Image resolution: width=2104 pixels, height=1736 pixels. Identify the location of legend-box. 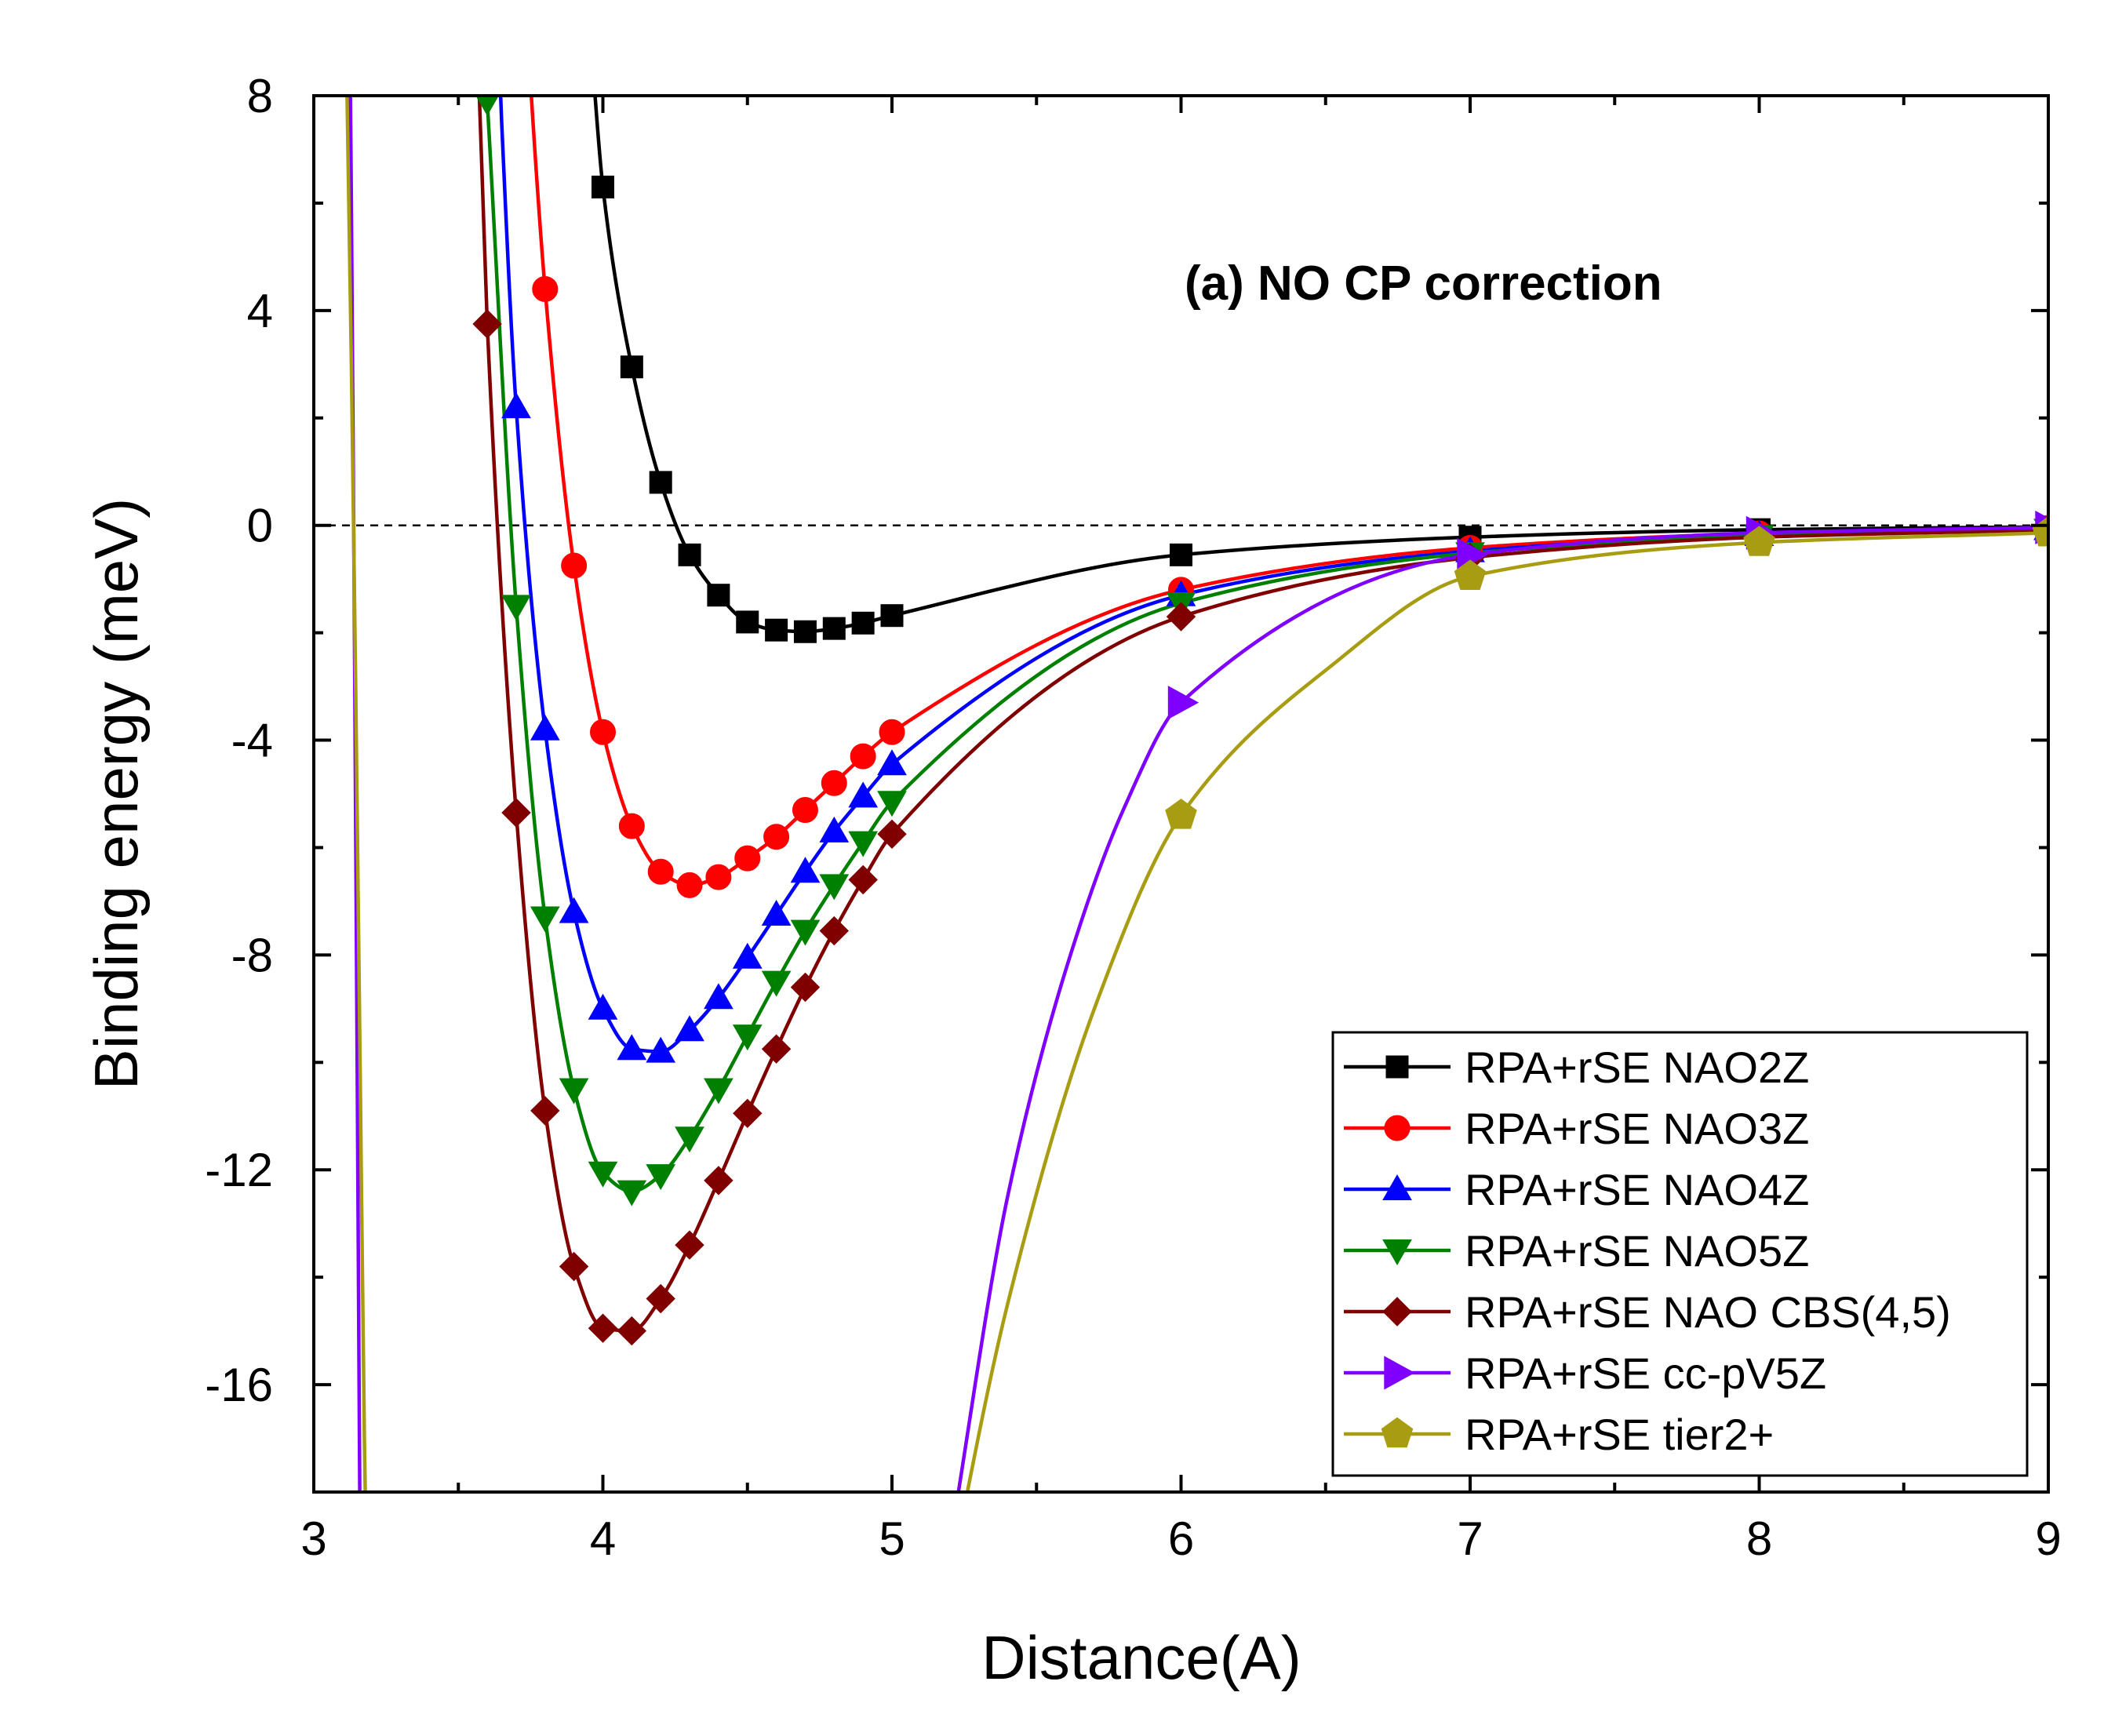
(1680, 1254).